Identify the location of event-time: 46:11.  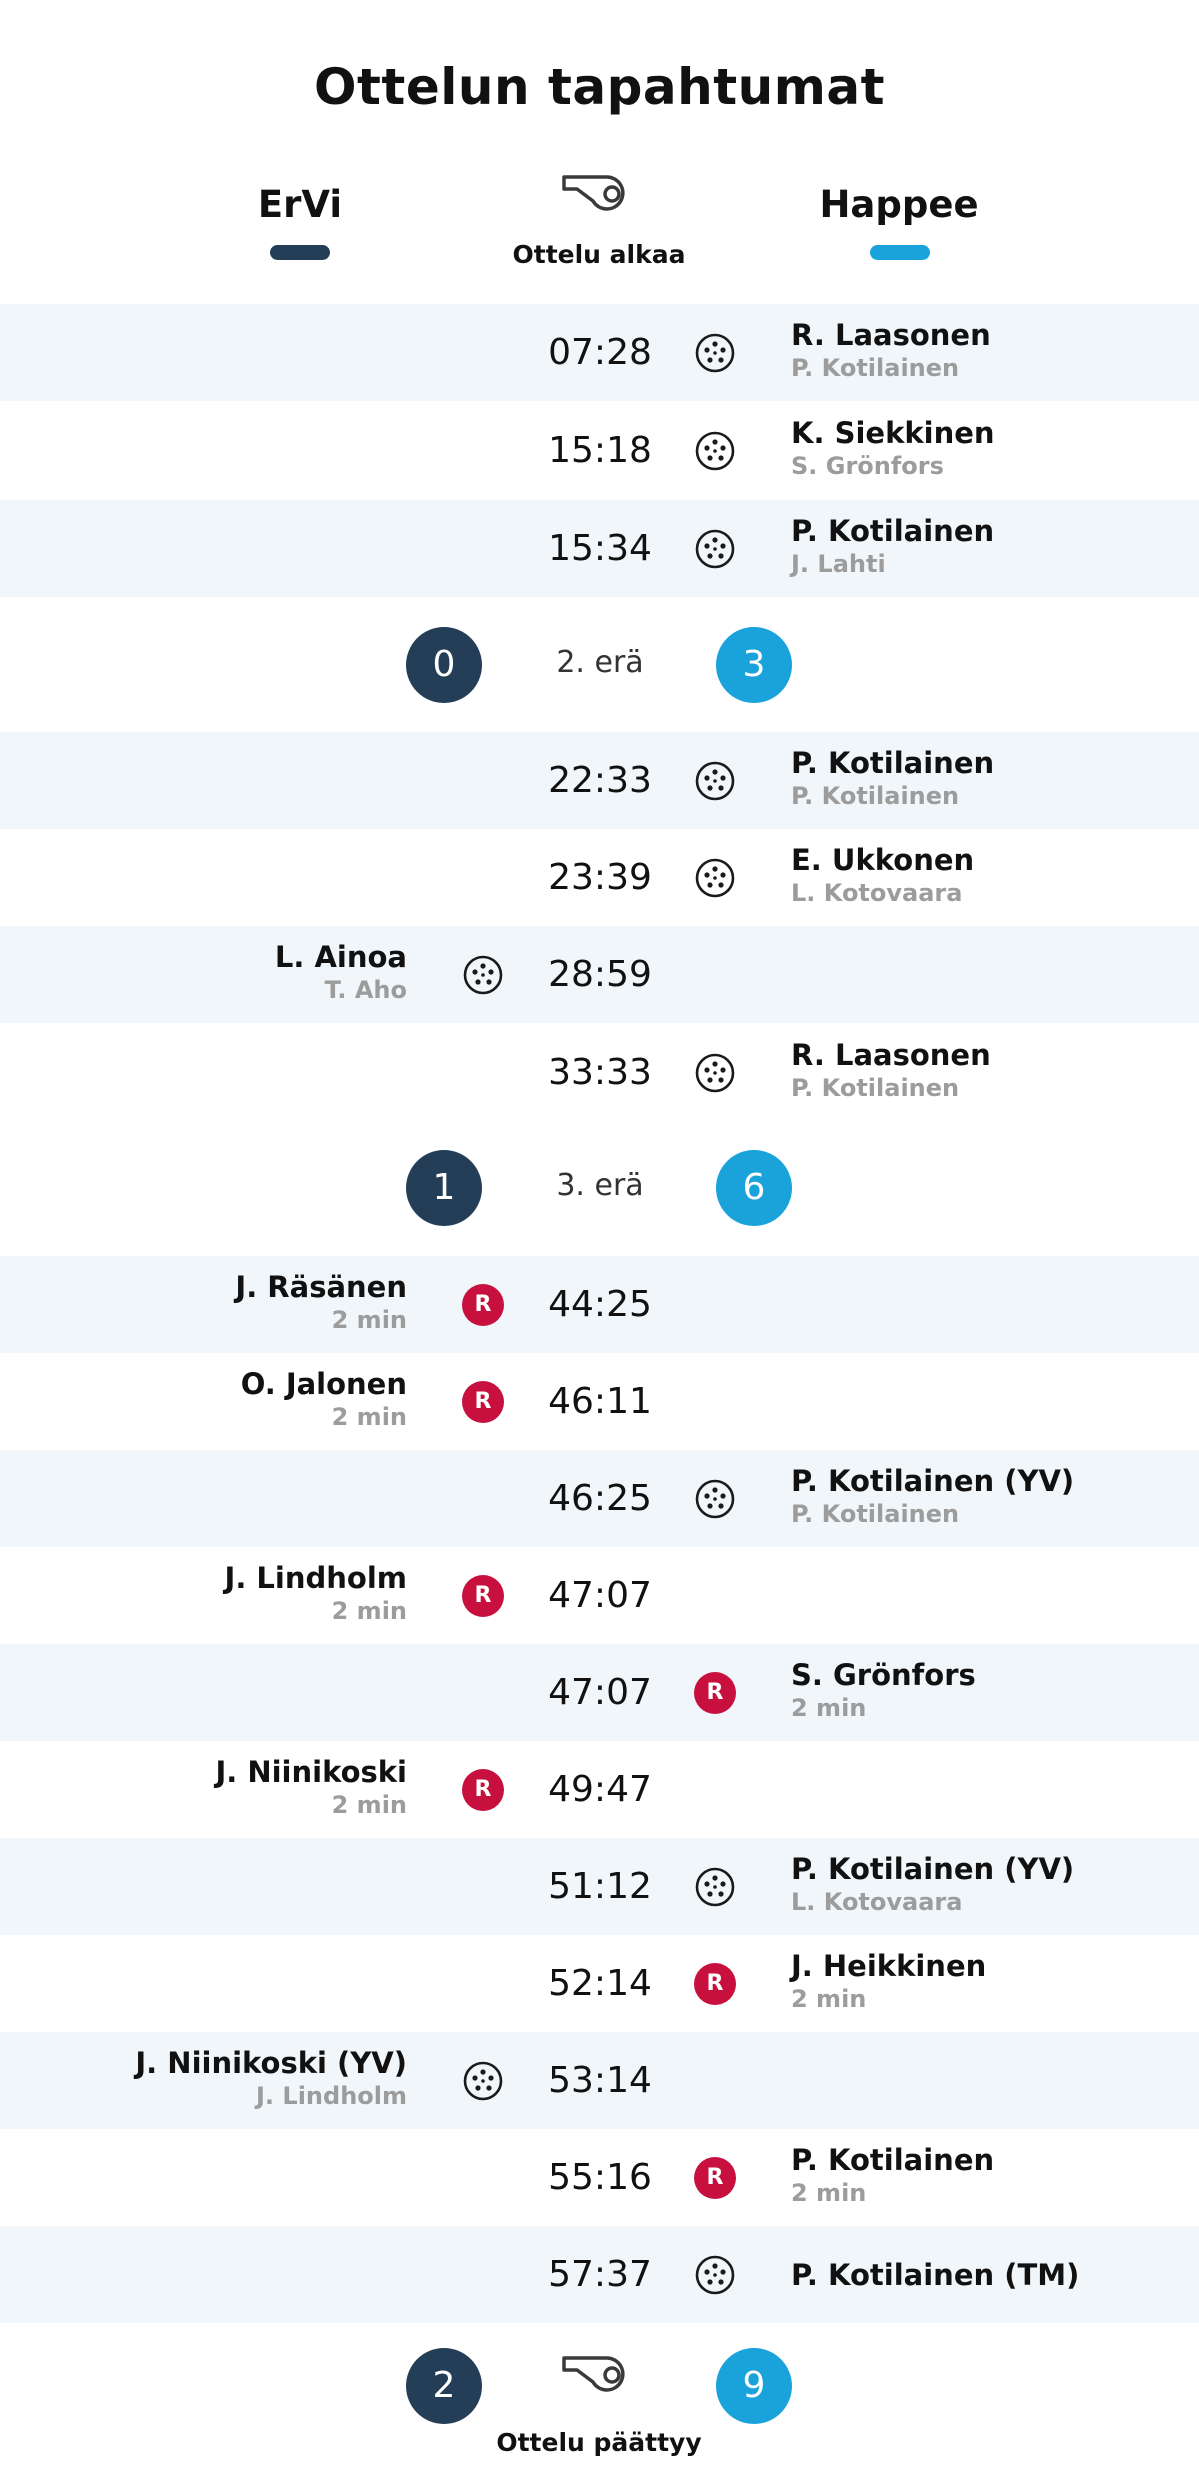
(600, 1401).